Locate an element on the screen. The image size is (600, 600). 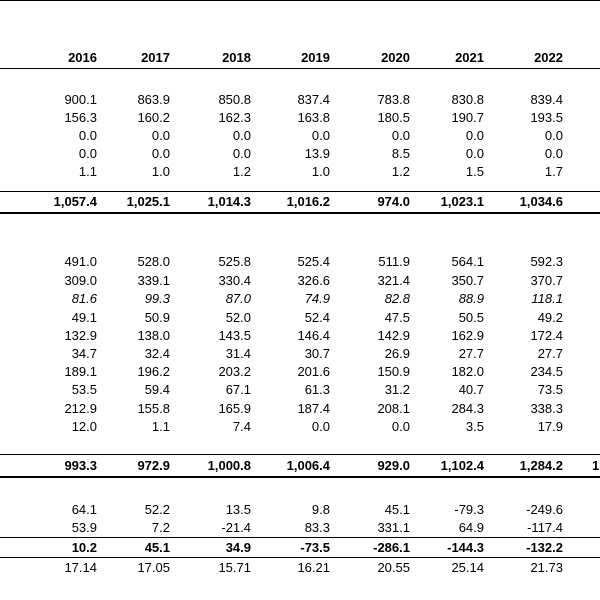
table-cell: 370.7 is located at coordinates (546, 280).